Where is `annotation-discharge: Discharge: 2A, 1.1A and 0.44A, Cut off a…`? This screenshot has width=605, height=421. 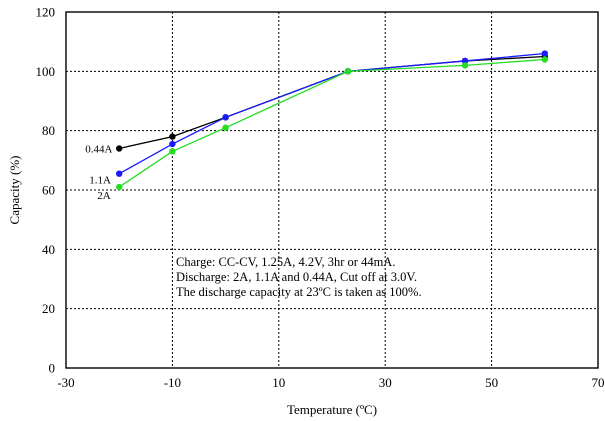 annotation-discharge: Discharge: 2A, 1.1A and 0.44A, Cut off a… is located at coordinates (296, 277).